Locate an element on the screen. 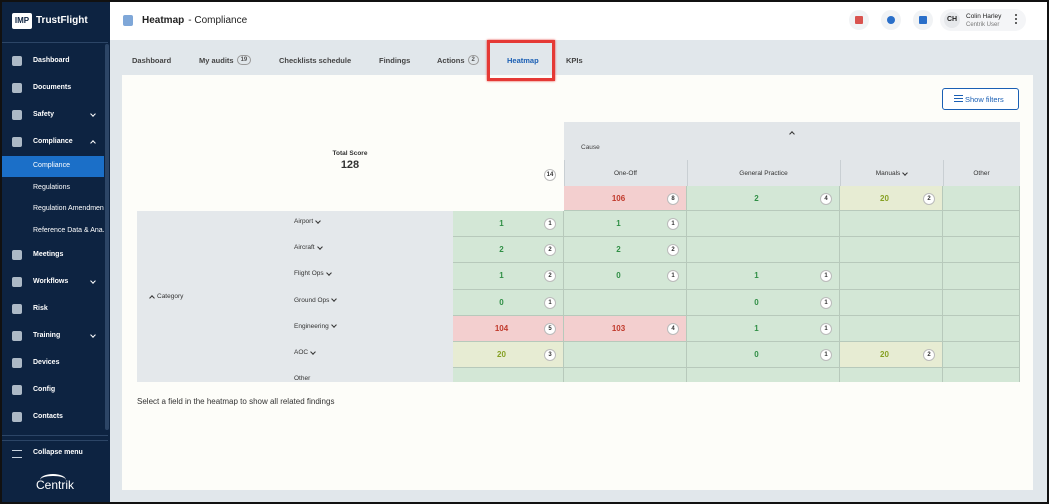  tab: Heatmap is located at coordinates (523, 60).